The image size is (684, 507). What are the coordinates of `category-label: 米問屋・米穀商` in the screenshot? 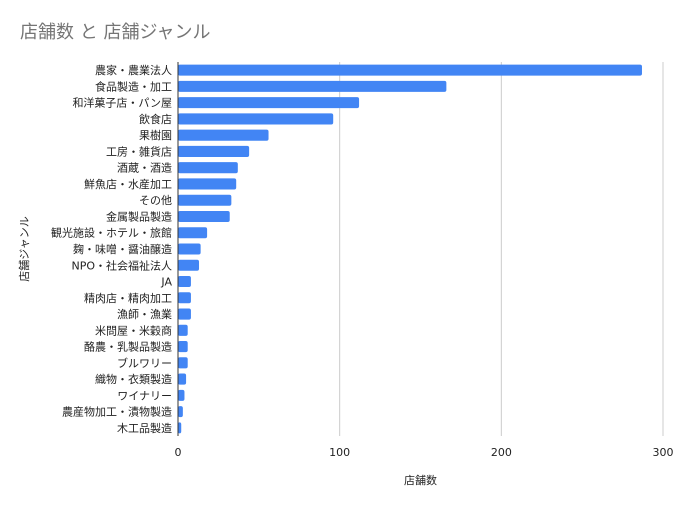 It's located at (133, 330).